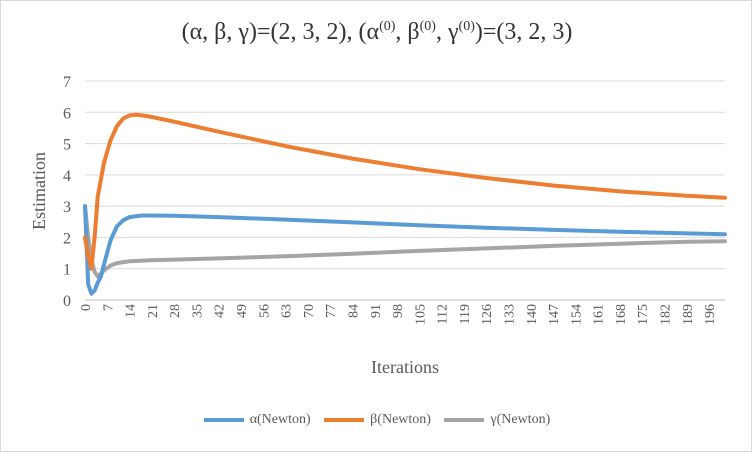  What do you see at coordinates (264, 311) in the screenshot?
I see `x-tick-label: 56` at bounding box center [264, 311].